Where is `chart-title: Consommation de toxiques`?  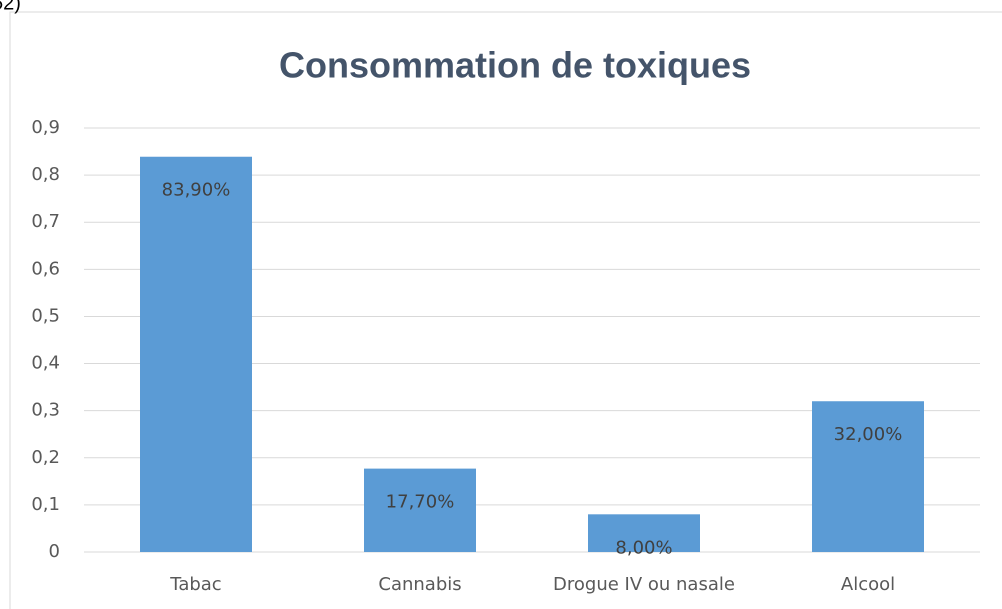 chart-title: Consommation de toxiques is located at coordinates (515, 65).